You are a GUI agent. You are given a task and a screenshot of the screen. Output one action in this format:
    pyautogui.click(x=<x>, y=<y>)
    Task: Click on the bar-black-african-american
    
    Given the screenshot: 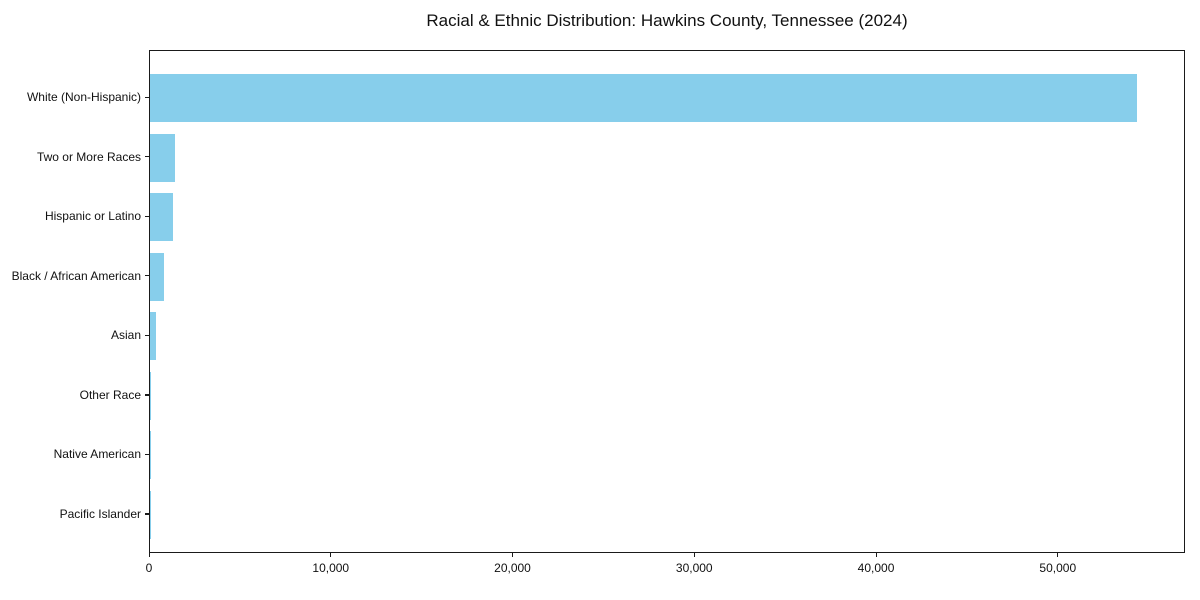 What is the action you would take?
    pyautogui.click(x=157, y=276)
    